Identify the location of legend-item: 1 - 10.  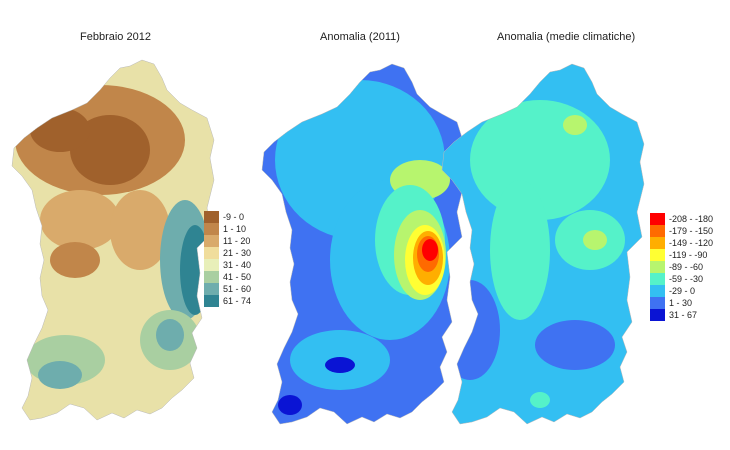
(227, 229).